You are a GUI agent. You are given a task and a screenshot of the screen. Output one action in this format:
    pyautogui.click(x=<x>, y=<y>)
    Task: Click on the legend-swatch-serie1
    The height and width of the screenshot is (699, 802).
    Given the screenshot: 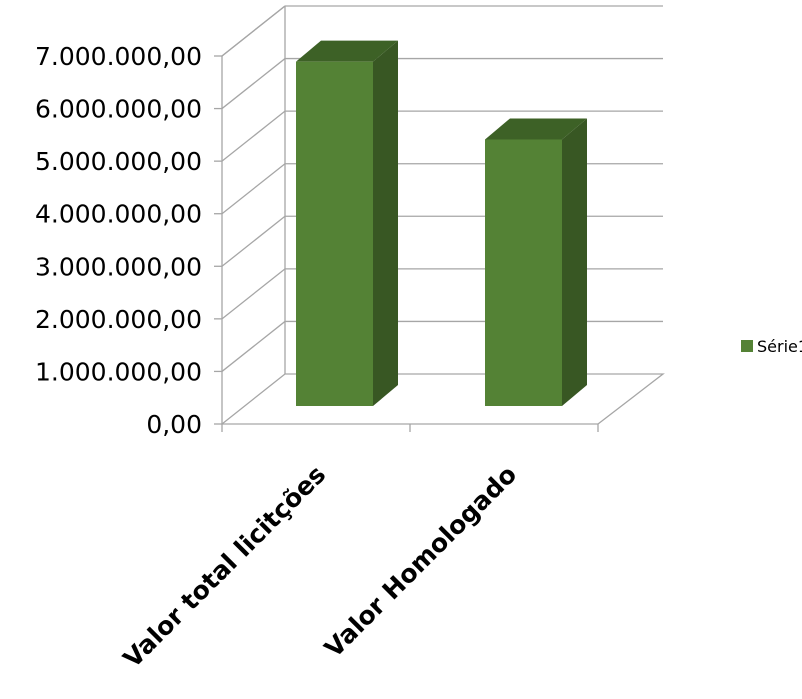 What is the action you would take?
    pyautogui.click(x=747, y=346)
    